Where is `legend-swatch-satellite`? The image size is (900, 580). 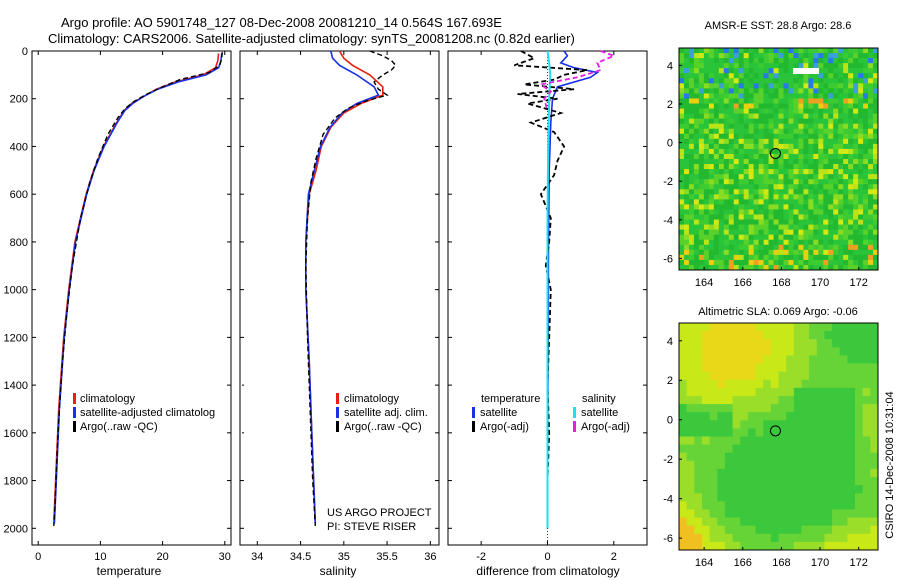 legend-swatch-satellite is located at coordinates (337, 412).